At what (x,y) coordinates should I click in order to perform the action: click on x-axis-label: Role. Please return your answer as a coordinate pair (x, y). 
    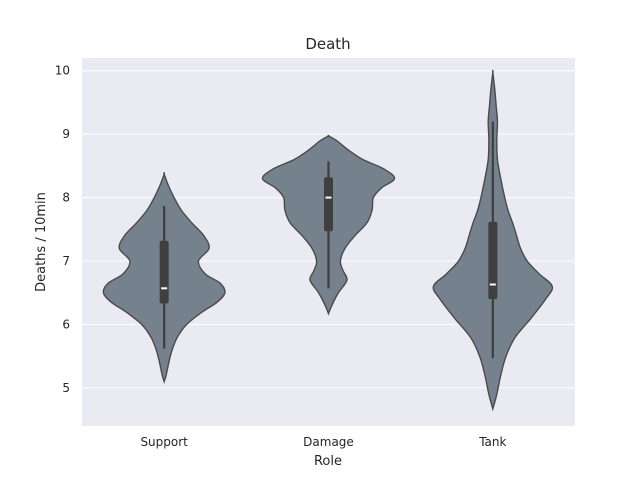
    Looking at the image, I should click on (328, 461).